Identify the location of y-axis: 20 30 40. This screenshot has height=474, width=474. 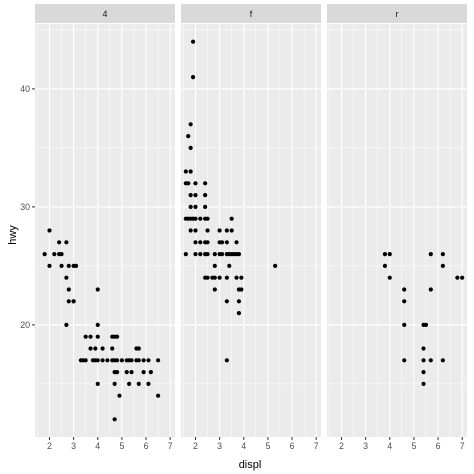
(27, 207).